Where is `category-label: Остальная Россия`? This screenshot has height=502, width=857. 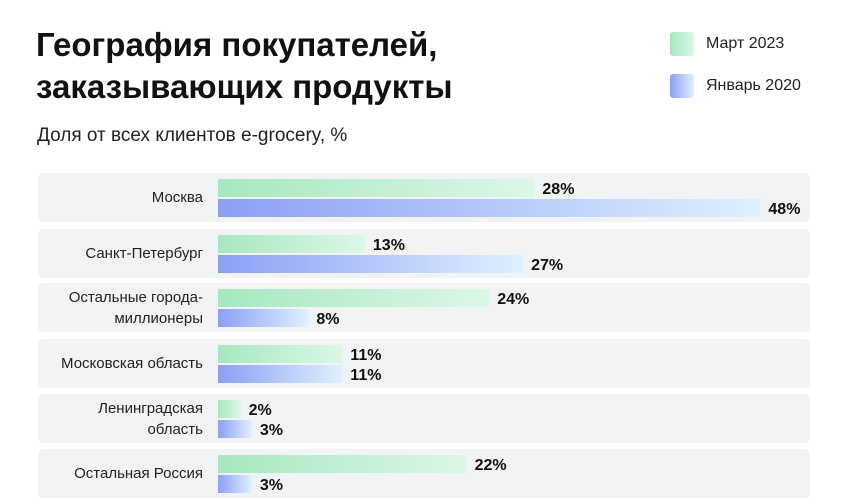 category-label: Остальная Россия is located at coordinates (138, 473).